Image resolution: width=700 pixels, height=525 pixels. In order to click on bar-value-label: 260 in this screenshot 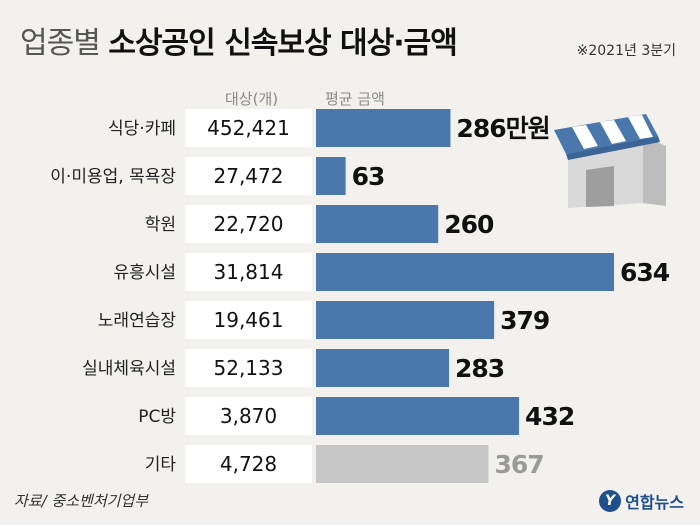, I will do `click(469, 224)`.